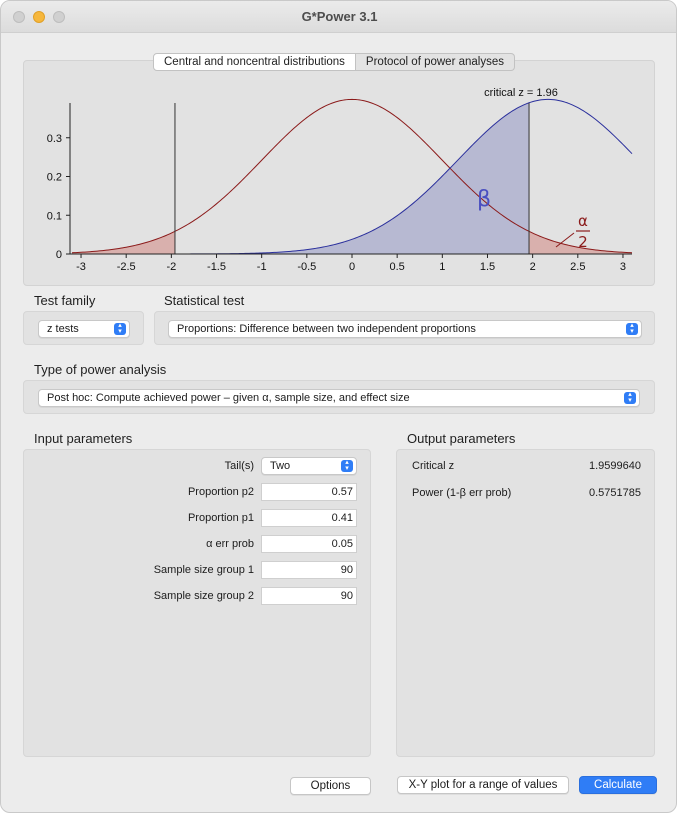 Image resolution: width=677 pixels, height=813 pixels. Describe the element at coordinates (54, 139) in the screenshot. I see `y-tick-label: 0.3` at that location.